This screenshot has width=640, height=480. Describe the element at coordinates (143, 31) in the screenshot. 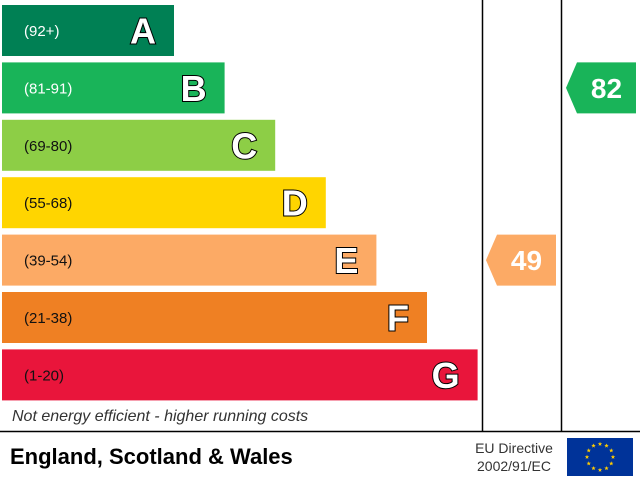

I see `band-letter-a: A` at that location.